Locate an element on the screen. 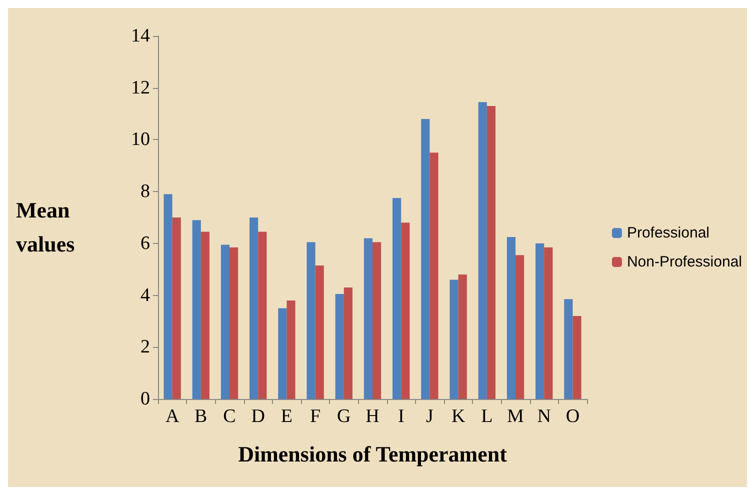  x-tick-label: A is located at coordinates (172, 416).